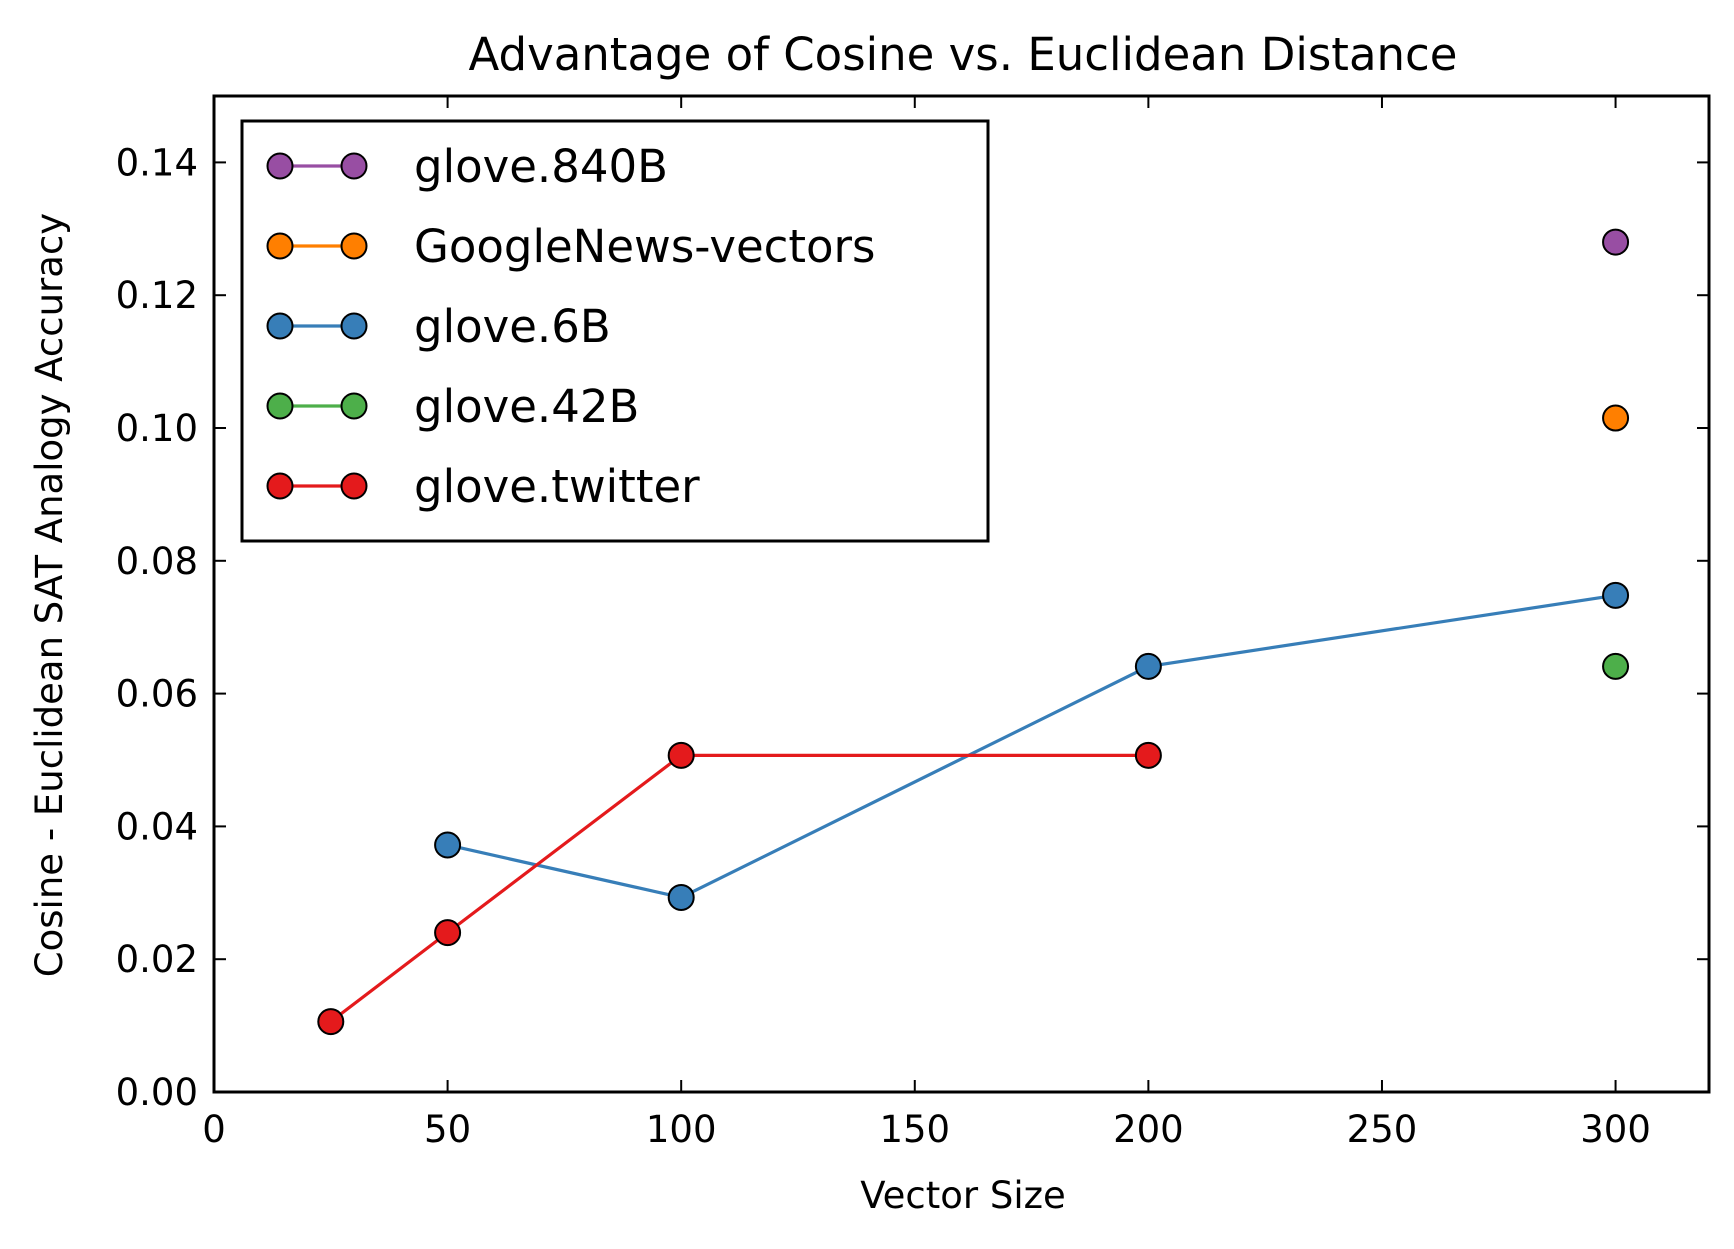 The image size is (1734, 1249). I want to click on series-line-glove-twitter, so click(739, 888).